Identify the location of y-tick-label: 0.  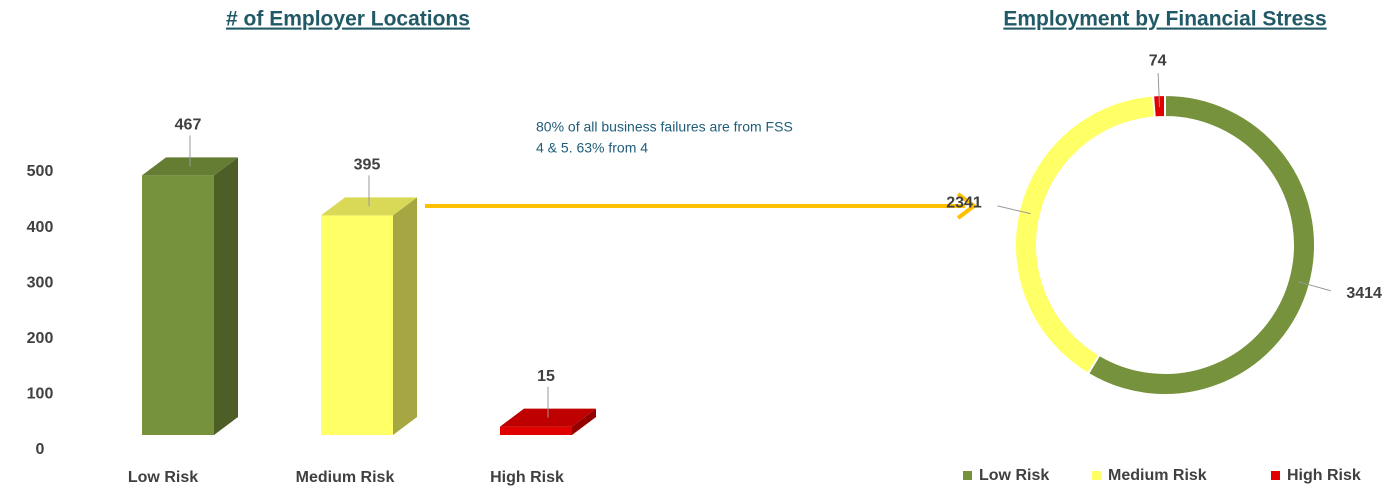
(40, 449).